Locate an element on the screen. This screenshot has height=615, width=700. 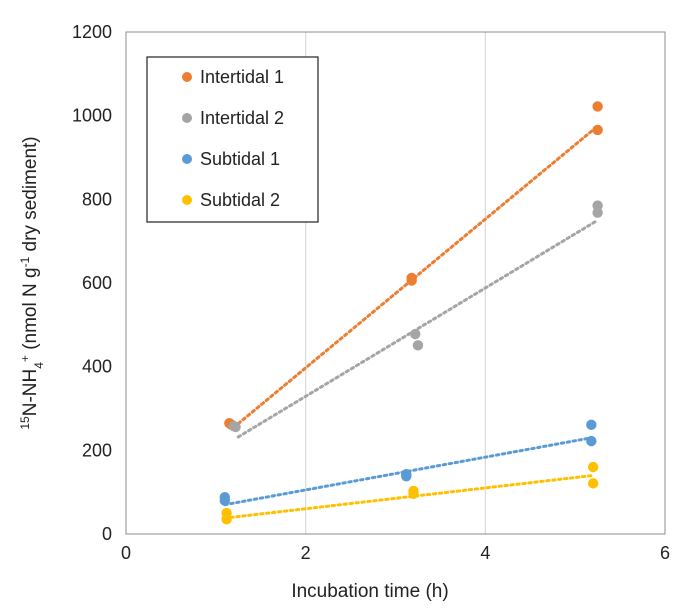
y-tick-label: 200 is located at coordinates (97, 450).